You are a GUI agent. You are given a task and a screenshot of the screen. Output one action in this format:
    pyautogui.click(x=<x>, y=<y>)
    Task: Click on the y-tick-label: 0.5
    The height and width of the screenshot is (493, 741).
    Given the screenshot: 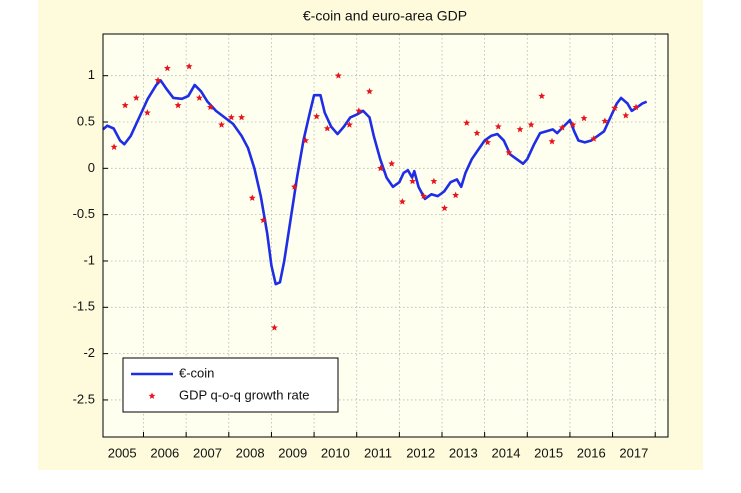 What is the action you would take?
    pyautogui.click(x=86, y=120)
    